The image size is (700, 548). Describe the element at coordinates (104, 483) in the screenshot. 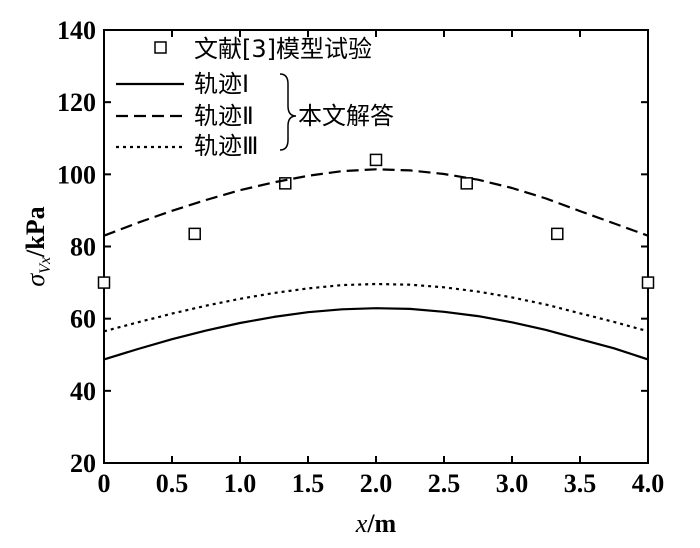

I see `x-tick-label: 0` at that location.